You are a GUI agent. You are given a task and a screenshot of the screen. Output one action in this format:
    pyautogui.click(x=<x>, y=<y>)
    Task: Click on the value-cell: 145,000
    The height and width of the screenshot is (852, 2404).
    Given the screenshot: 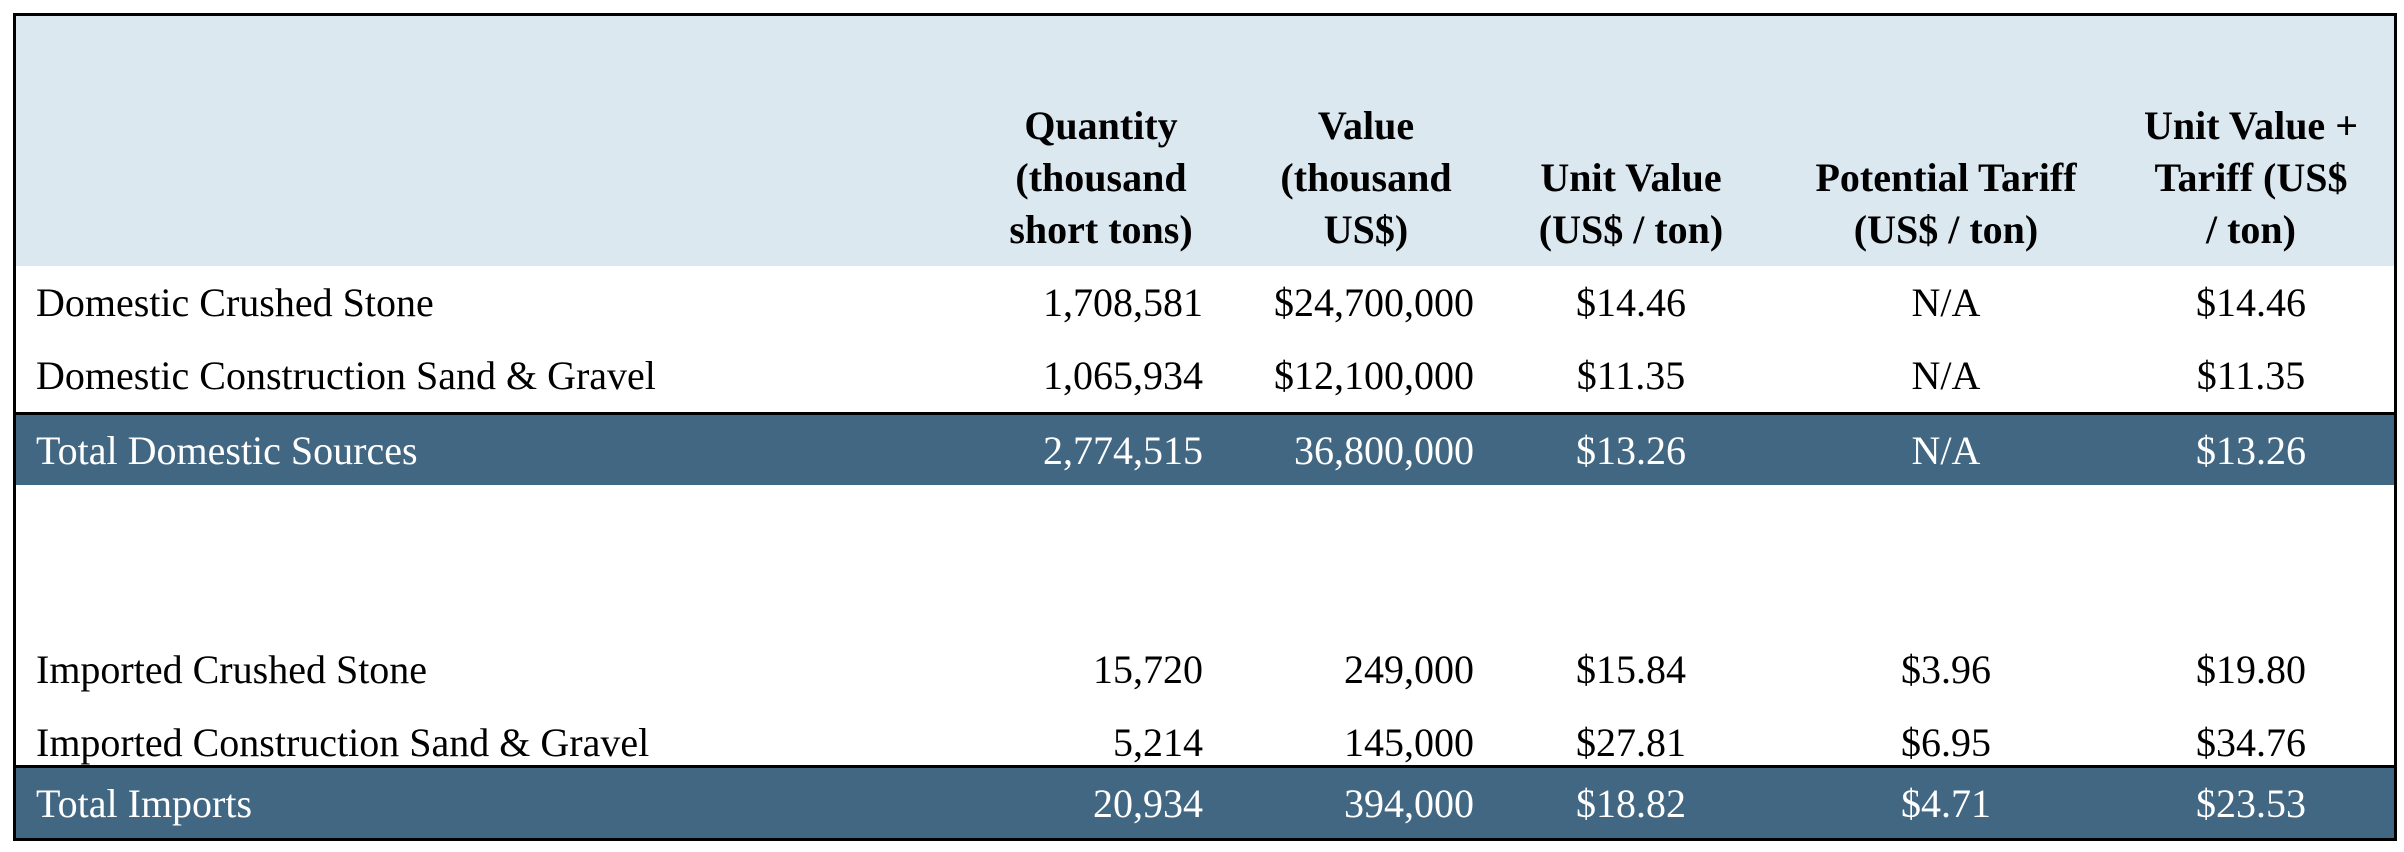 What is the action you would take?
    pyautogui.click(x=1409, y=742)
    